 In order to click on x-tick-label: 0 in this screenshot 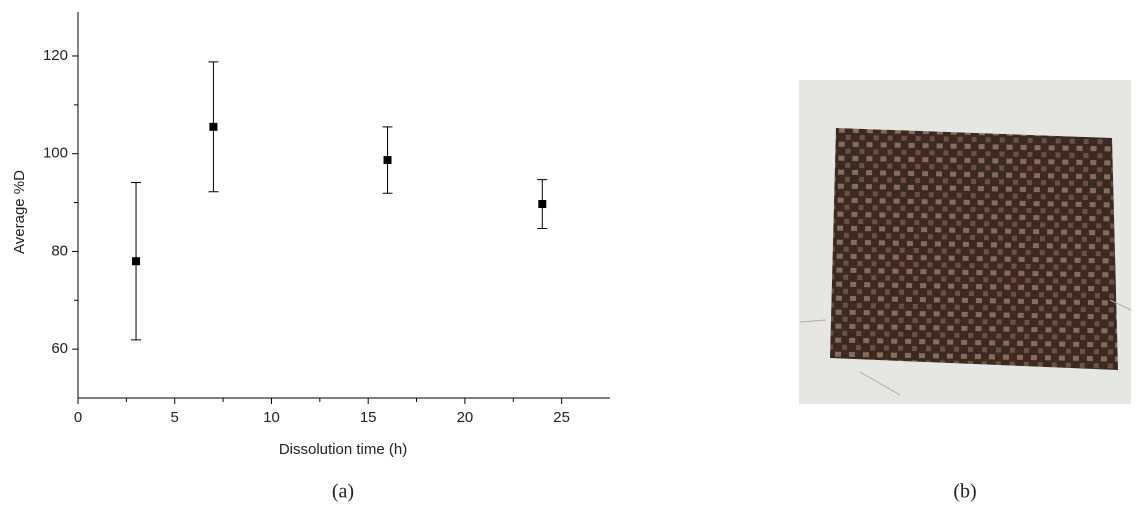, I will do `click(78, 417)`.